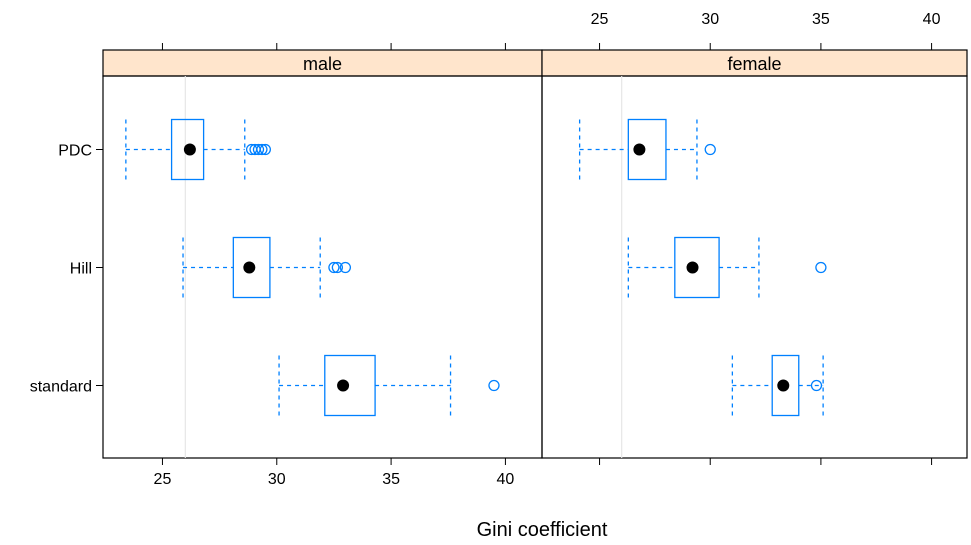  I want to click on box-male-Hill, so click(267, 267).